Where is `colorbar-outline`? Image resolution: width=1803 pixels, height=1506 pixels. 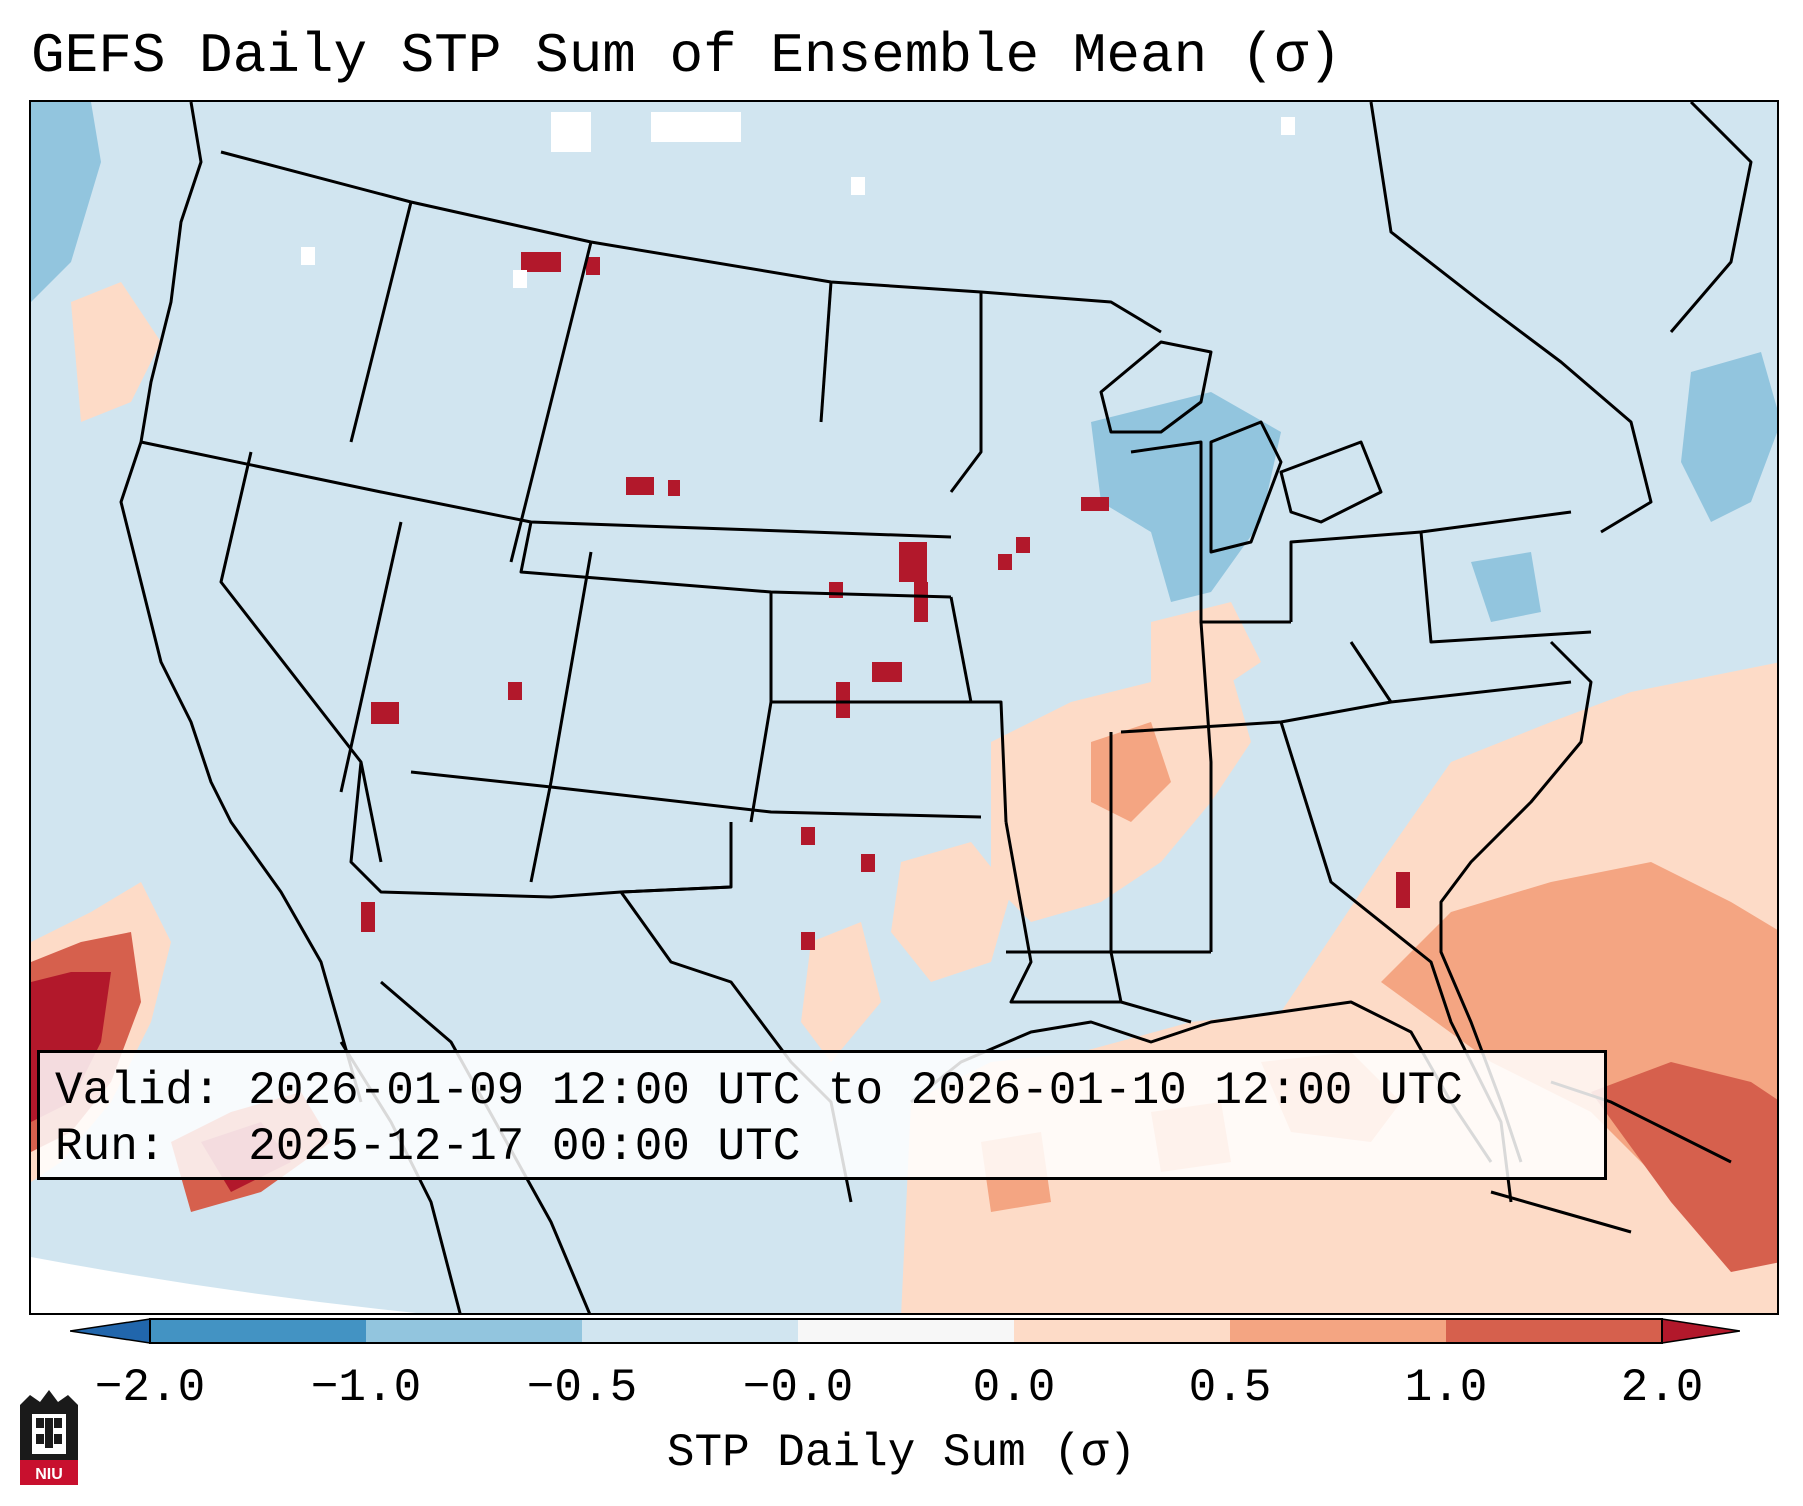
colorbar-outline is located at coordinates (906, 1331).